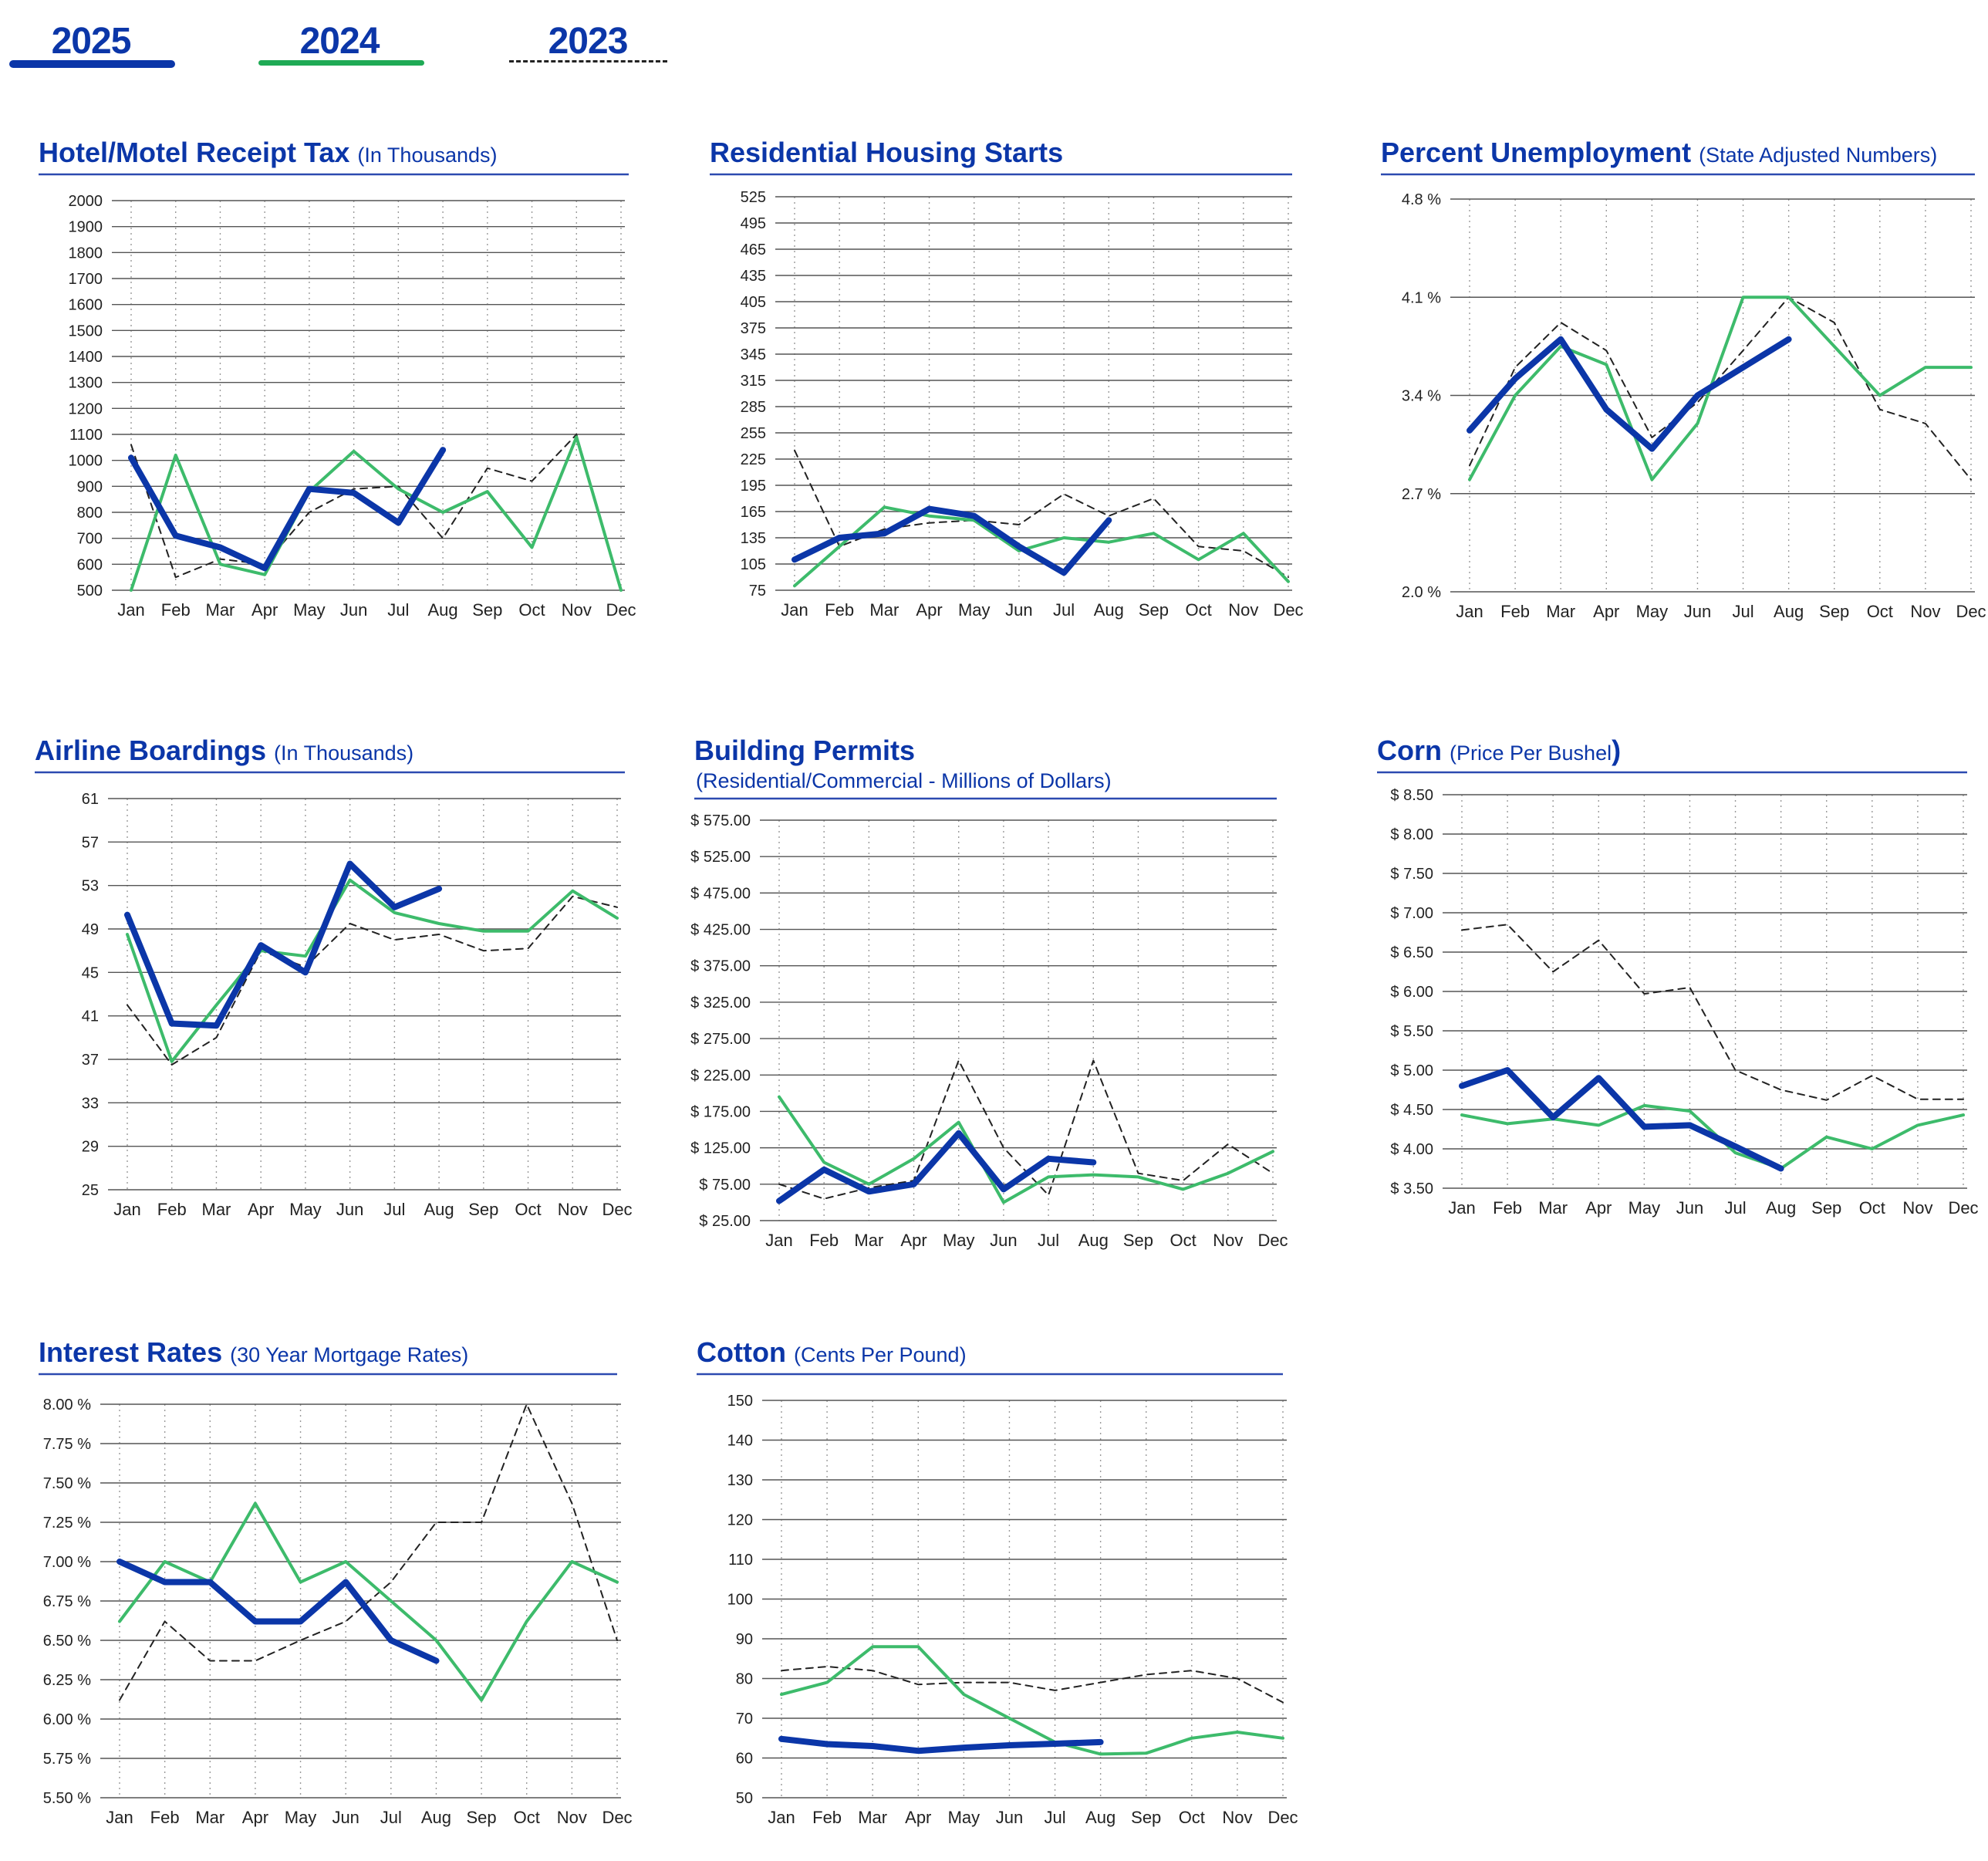 This screenshot has width=1988, height=1861. I want to click on y-tick-label: 1100, so click(86, 436).